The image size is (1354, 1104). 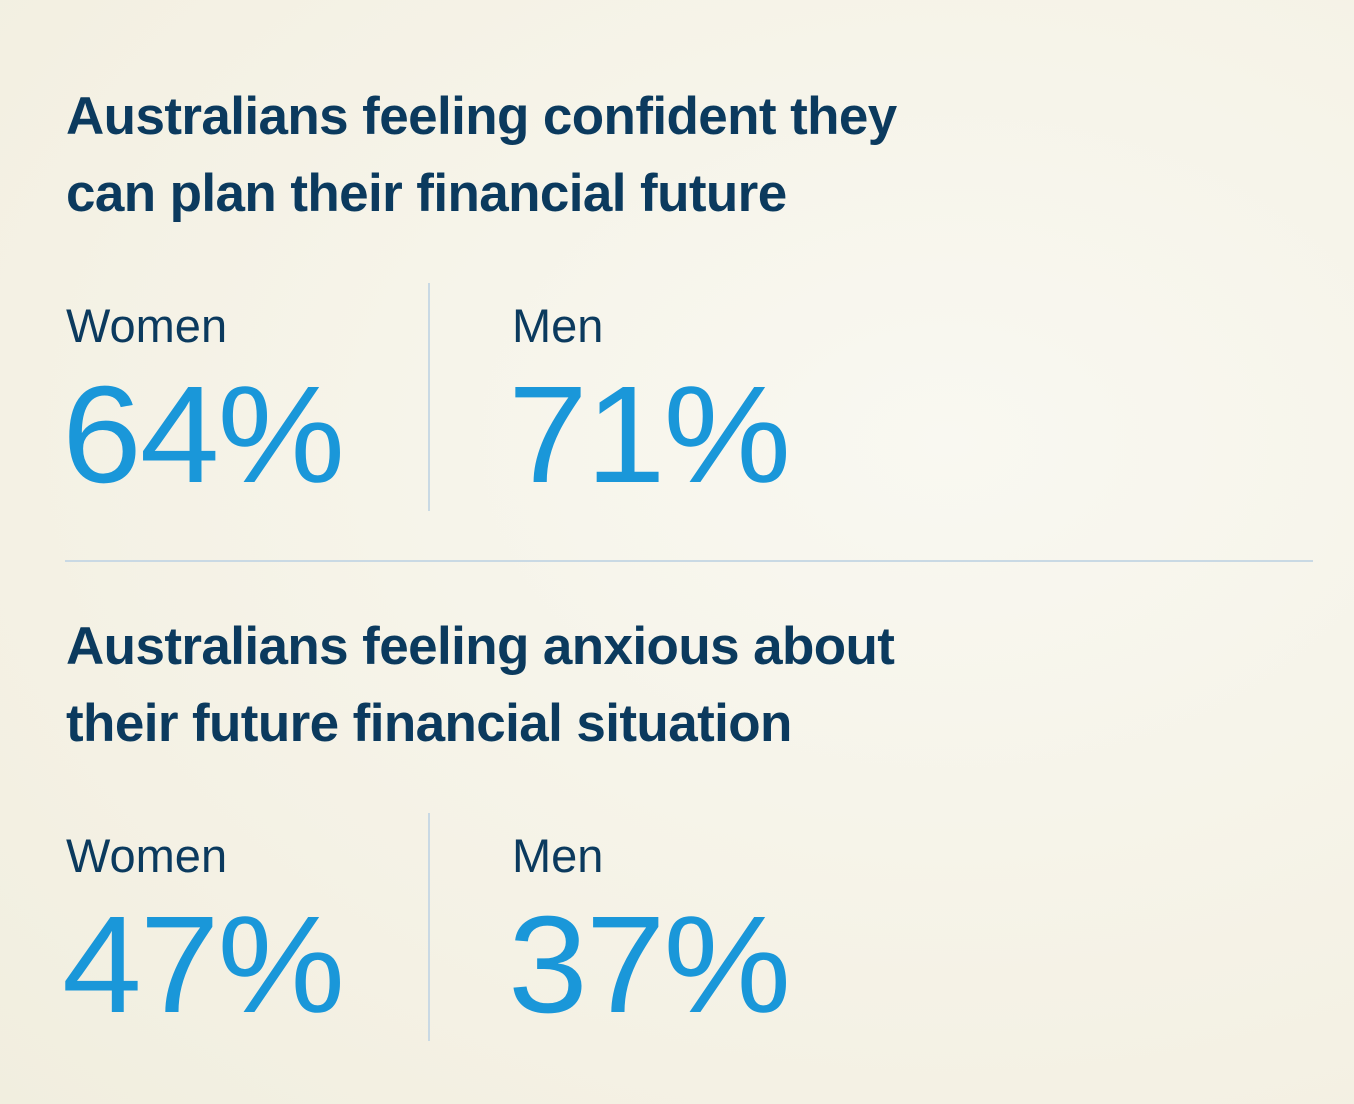 I want to click on confidence-heading-line-1: Australians feeling confident they, so click(x=481, y=116).